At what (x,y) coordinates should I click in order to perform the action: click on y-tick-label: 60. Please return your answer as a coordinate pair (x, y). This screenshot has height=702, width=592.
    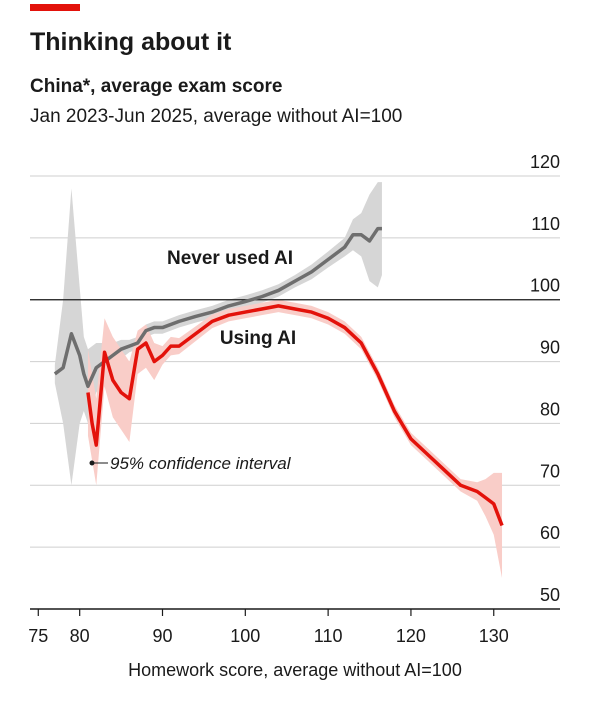
    Looking at the image, I should click on (550, 533).